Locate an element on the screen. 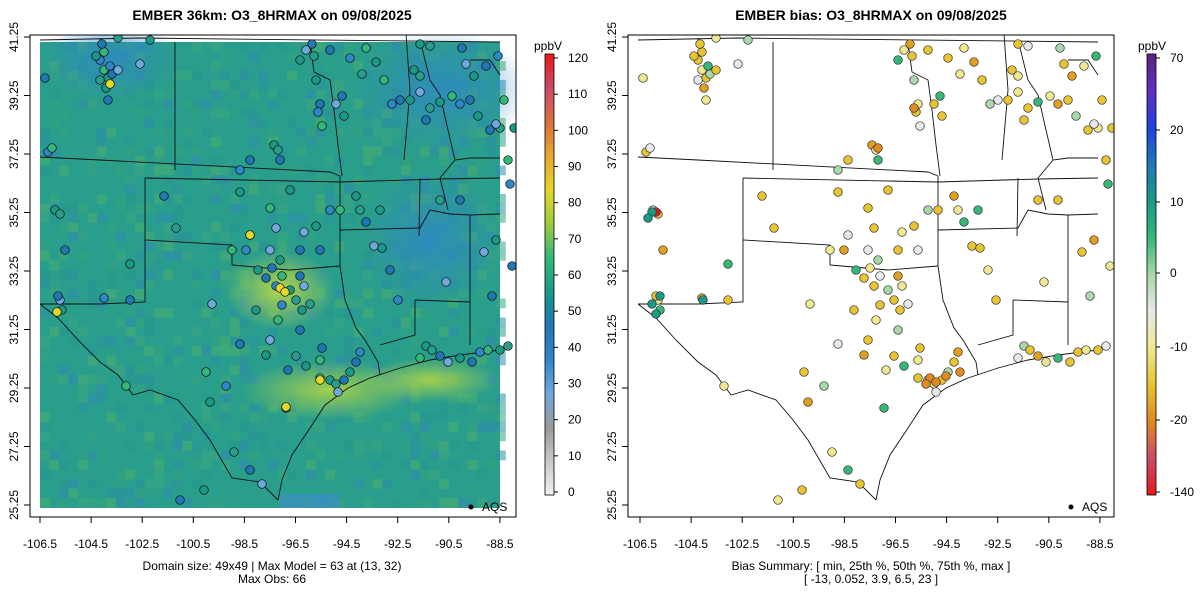 This screenshot has width=1200, height=600. left-low-region-s is located at coordinates (310, 501).